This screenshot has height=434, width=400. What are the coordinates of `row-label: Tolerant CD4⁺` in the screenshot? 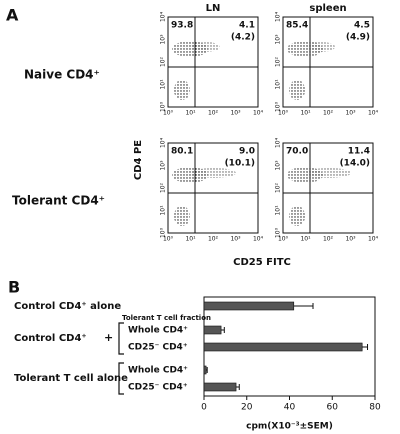 It's located at (58, 201).